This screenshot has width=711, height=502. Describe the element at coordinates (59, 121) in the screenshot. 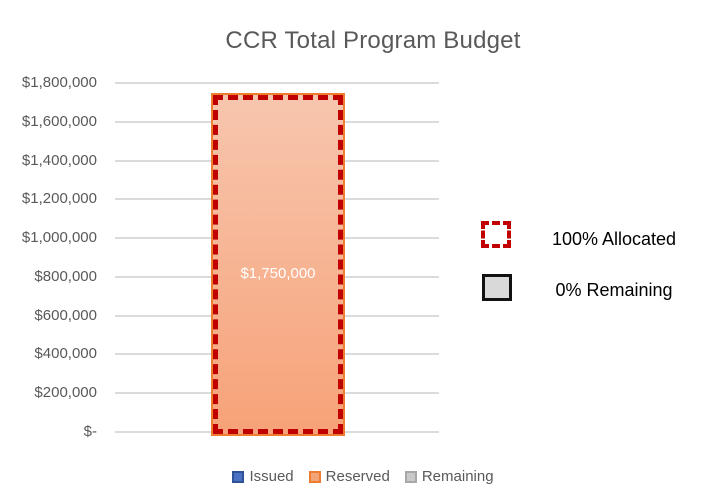

I see `y-tick-label: $1,600,000` at that location.